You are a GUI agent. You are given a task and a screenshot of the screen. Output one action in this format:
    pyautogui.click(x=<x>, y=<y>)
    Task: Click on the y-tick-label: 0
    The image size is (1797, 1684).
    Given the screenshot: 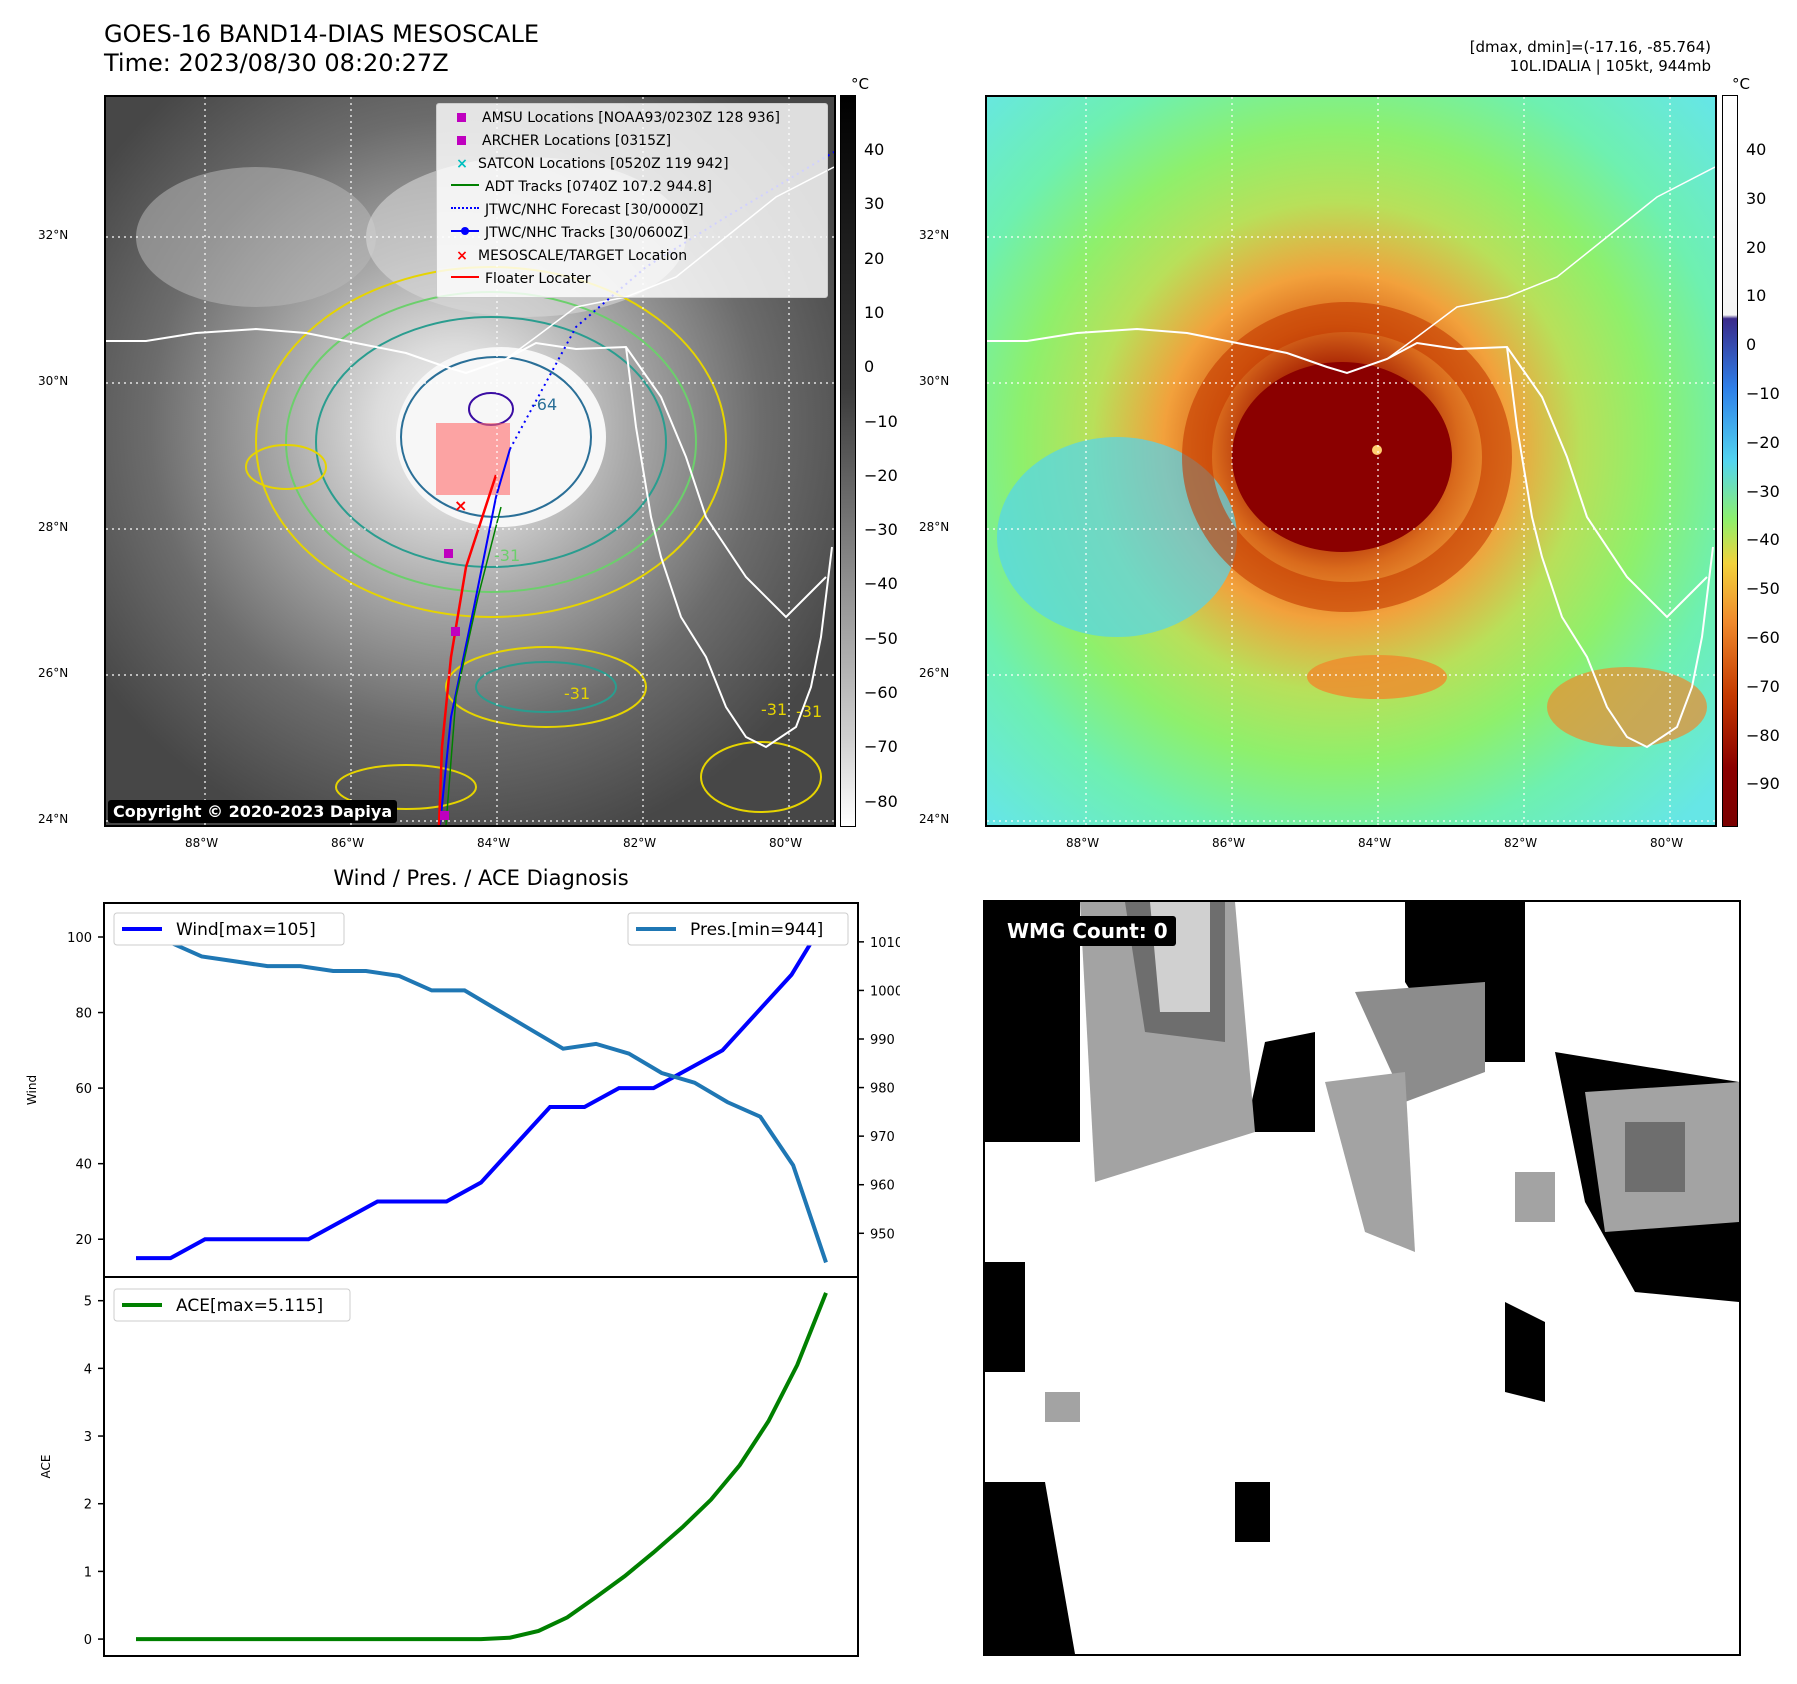 What is the action you would take?
    pyautogui.click(x=88, y=1640)
    